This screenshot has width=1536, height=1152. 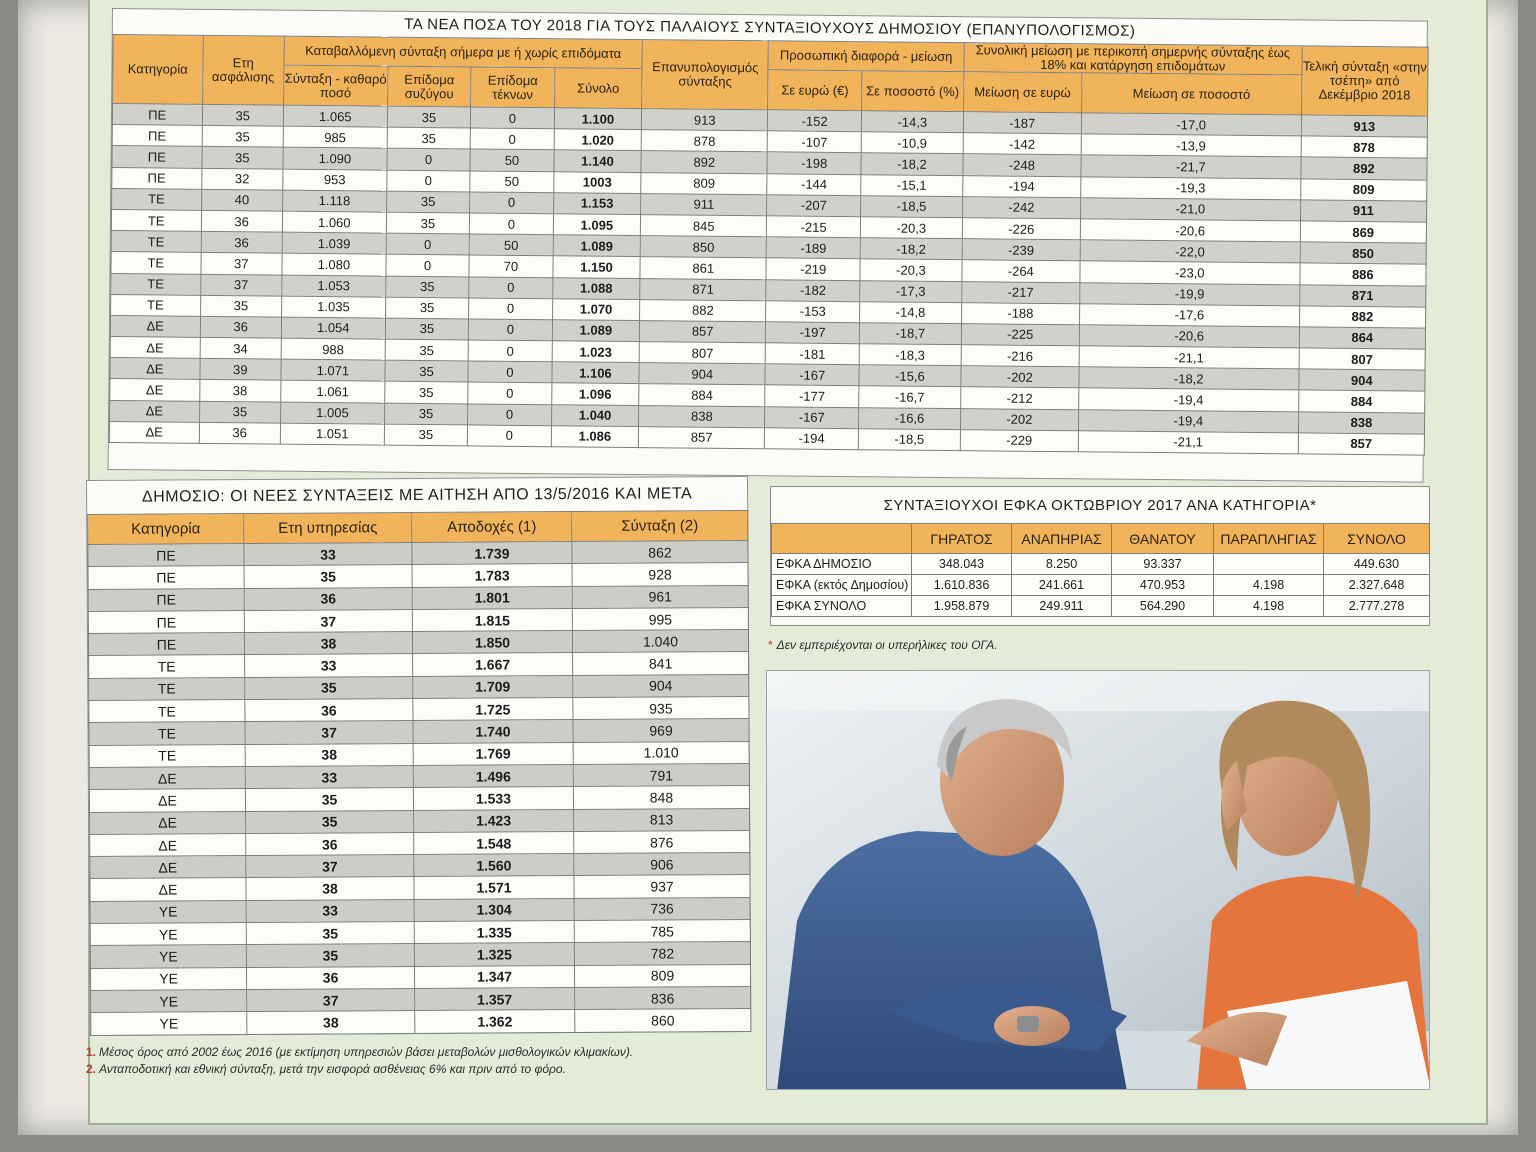 I want to click on header-disability: ΑΝΑΠΗΡΙΑΣ, so click(x=1061, y=538).